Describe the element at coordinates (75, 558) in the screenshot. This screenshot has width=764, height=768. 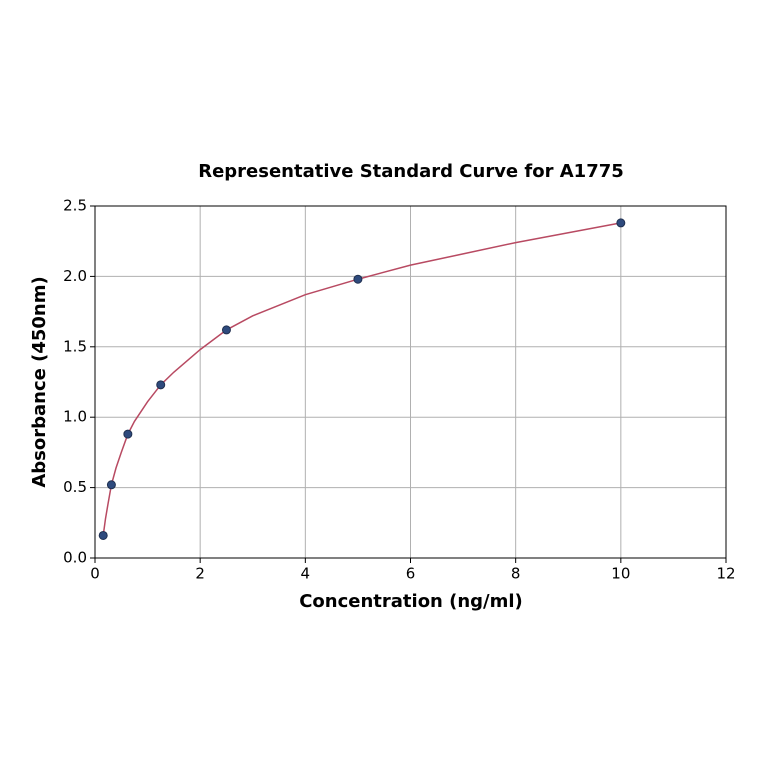
I see `y-tick-label: 0.0` at that location.